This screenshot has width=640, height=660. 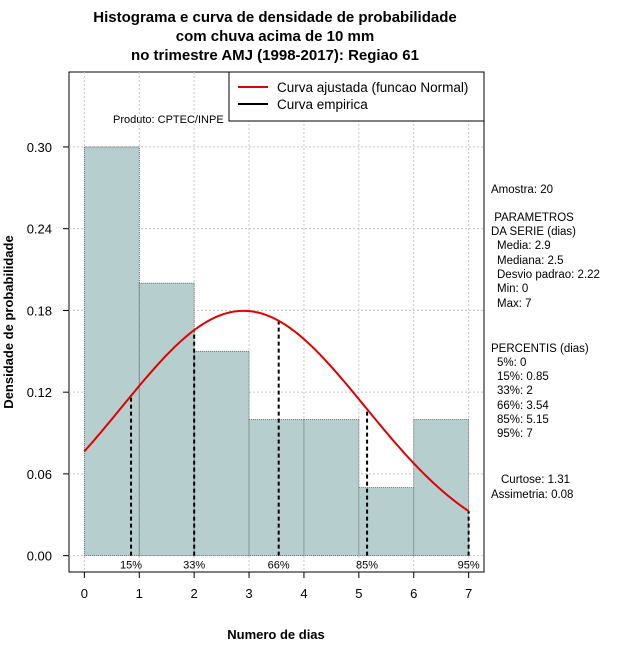 I want to click on param-min: Min: 0, so click(x=512, y=289).